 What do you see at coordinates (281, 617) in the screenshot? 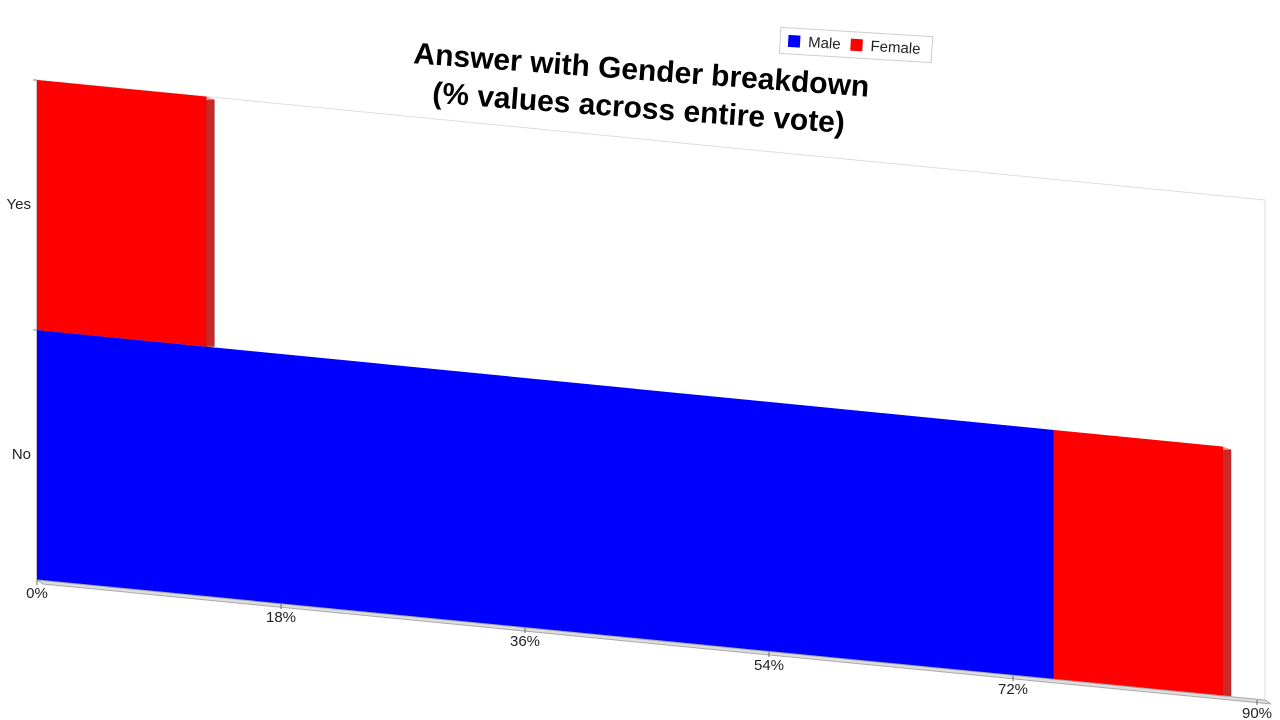
I see `x-tick-label: 18%` at bounding box center [281, 617].